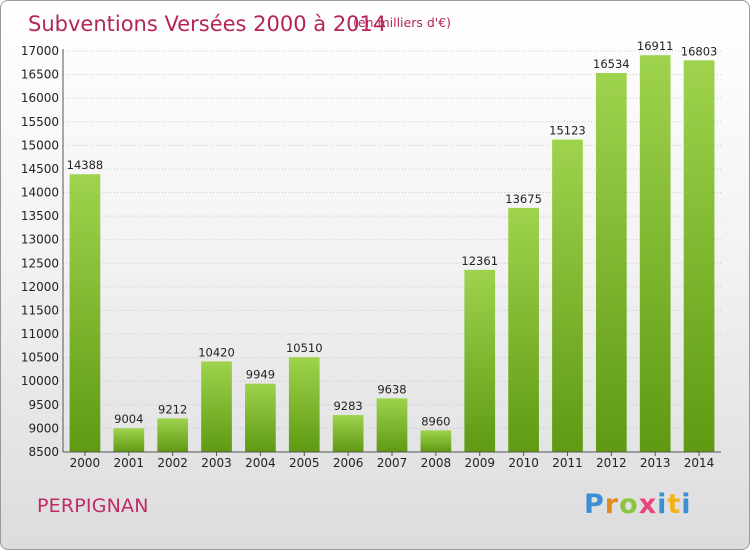 This screenshot has width=750, height=550. What do you see at coordinates (523, 199) in the screenshot?
I see `bar-value-label: 13675` at bounding box center [523, 199].